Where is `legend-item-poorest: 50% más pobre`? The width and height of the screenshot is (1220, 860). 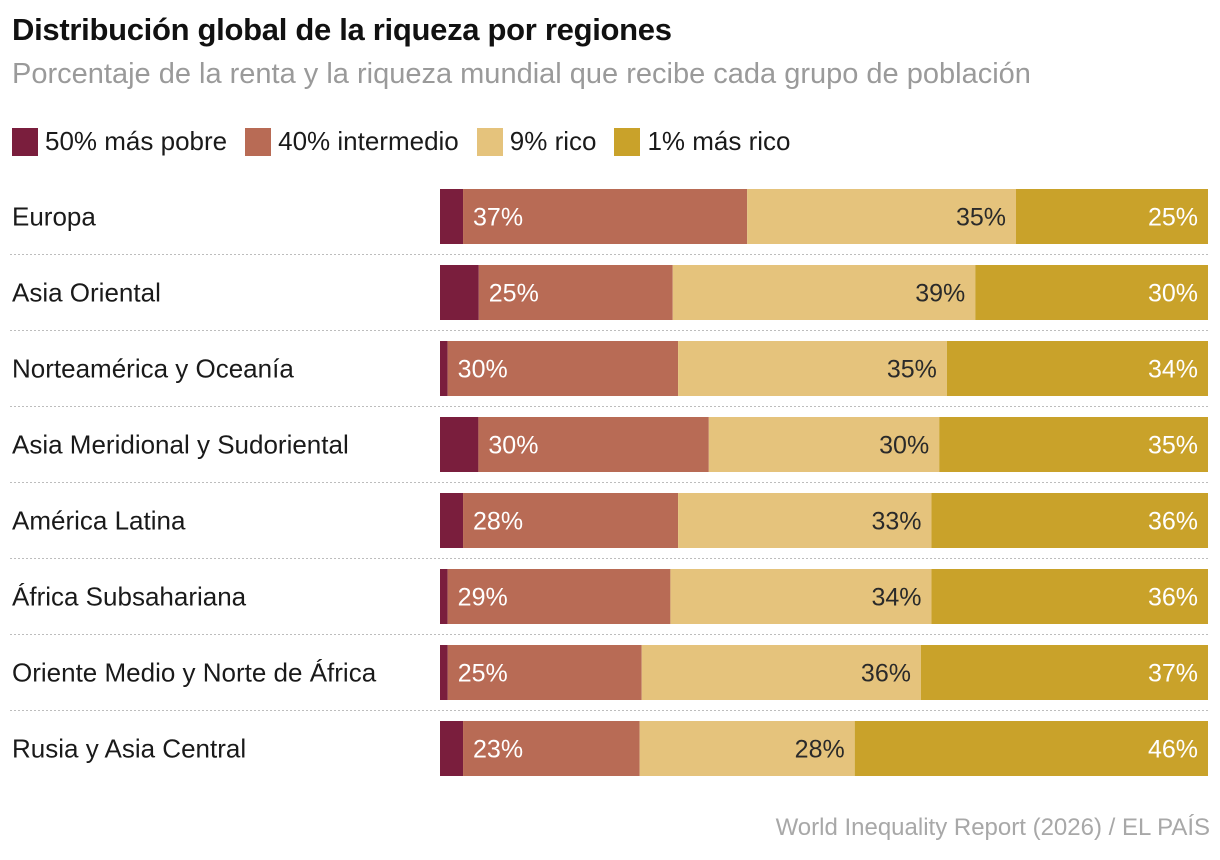 legend-item-poorest: 50% más pobre is located at coordinates (119, 141).